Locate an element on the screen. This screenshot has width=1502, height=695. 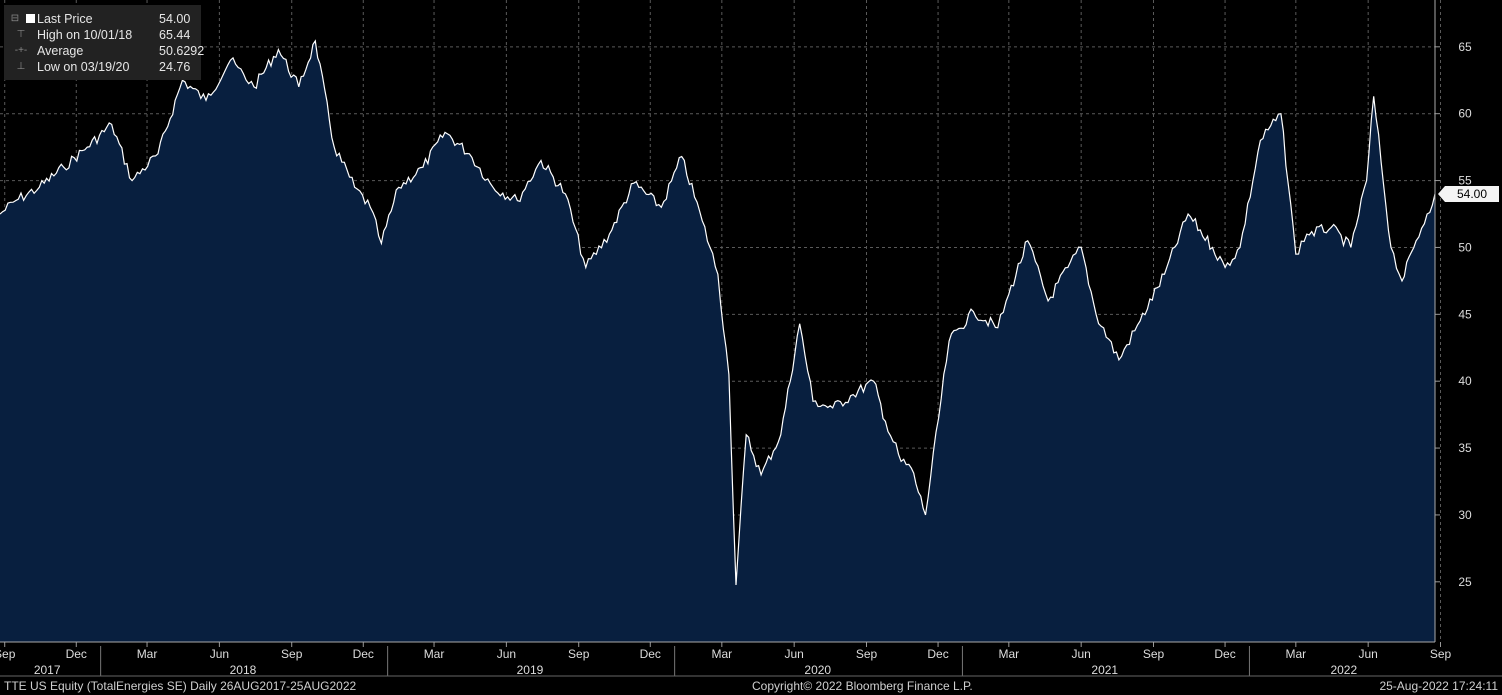
last-price-tag is located at coordinates (1468, 193).